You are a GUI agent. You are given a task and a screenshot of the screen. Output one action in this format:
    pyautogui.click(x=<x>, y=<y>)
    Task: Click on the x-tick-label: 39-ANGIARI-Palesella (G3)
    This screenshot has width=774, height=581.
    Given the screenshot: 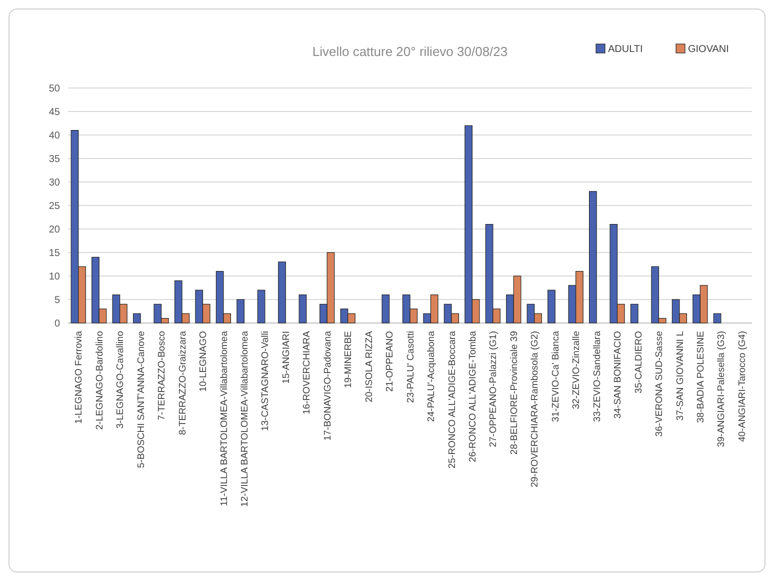 What is the action you would take?
    pyautogui.click(x=722, y=389)
    